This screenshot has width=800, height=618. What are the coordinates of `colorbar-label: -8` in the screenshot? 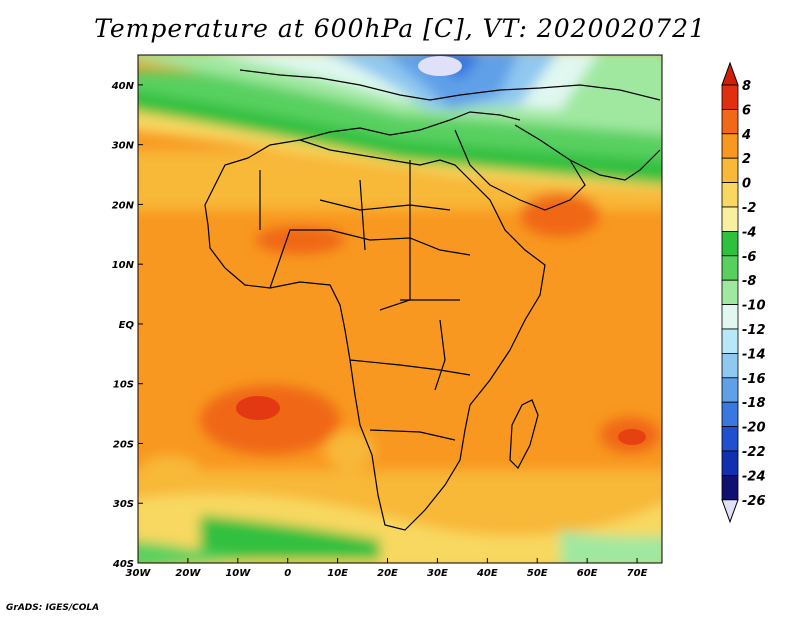 It's located at (749, 281).